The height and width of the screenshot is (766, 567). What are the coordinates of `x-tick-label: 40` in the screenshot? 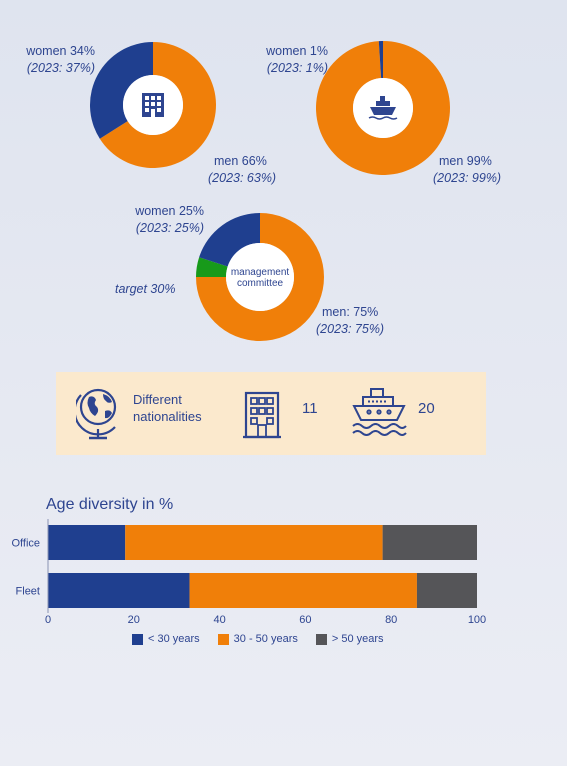 It's located at (219, 620).